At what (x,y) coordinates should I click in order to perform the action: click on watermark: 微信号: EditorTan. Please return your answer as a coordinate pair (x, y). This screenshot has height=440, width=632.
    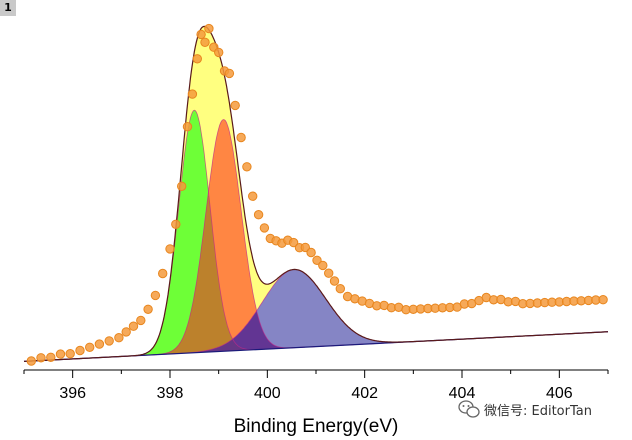
    Looking at the image, I should click on (525, 409).